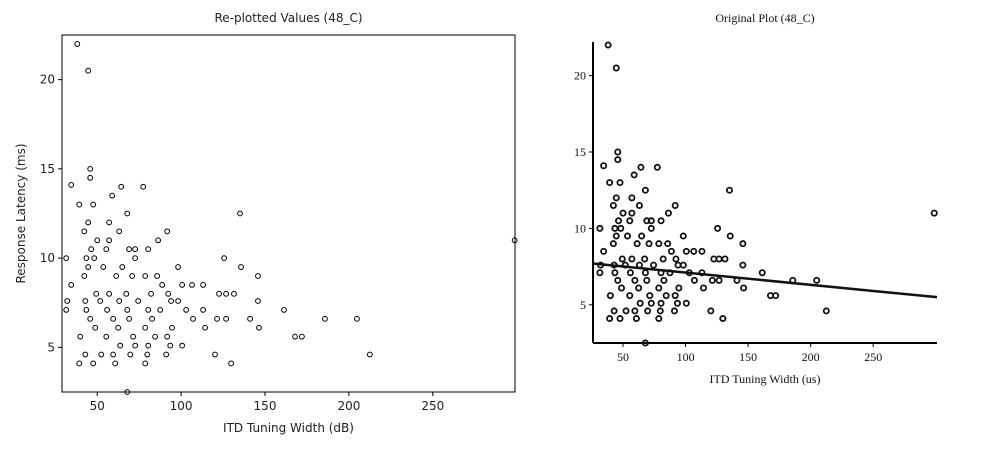  I want to click on x-axis-label: ITD Tuning Width (dB), so click(288, 428).